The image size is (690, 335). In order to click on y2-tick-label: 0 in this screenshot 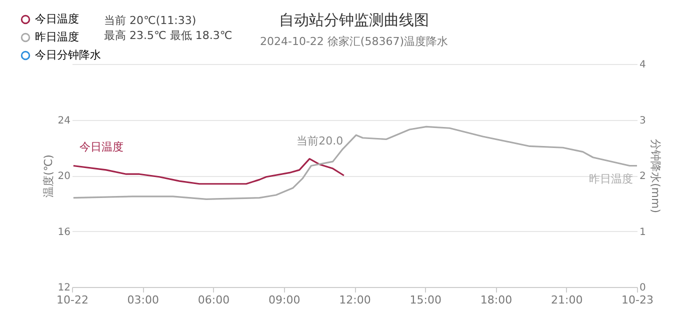, I will do `click(643, 288)`.